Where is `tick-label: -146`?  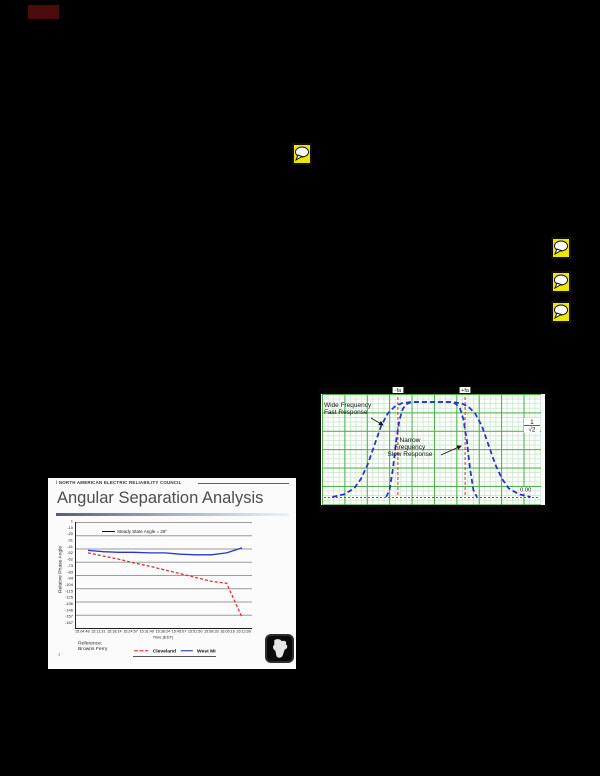 tick-label: -146 is located at coordinates (68, 610).